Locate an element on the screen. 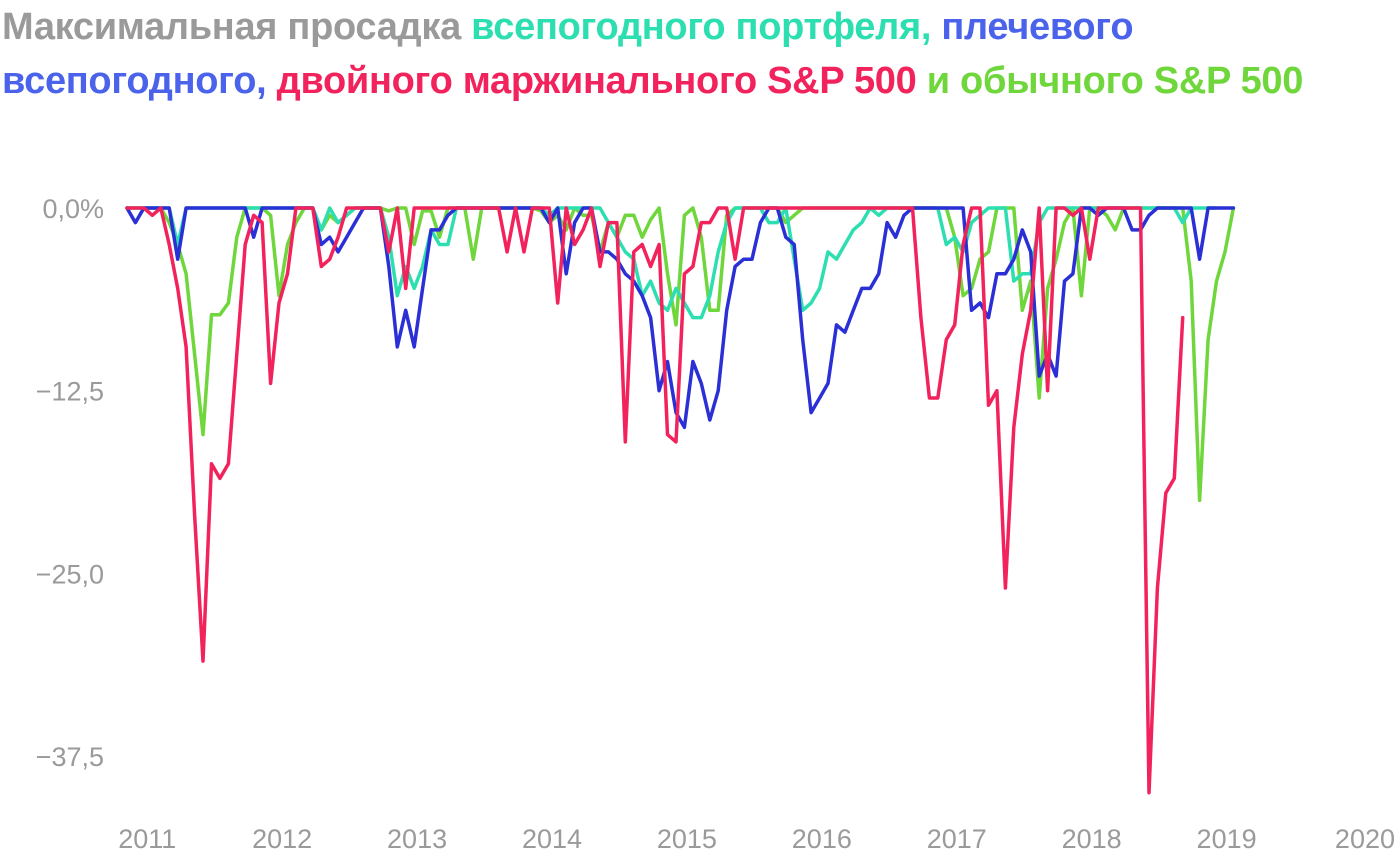  y-tick-label: −25,0 is located at coordinates (70, 574).